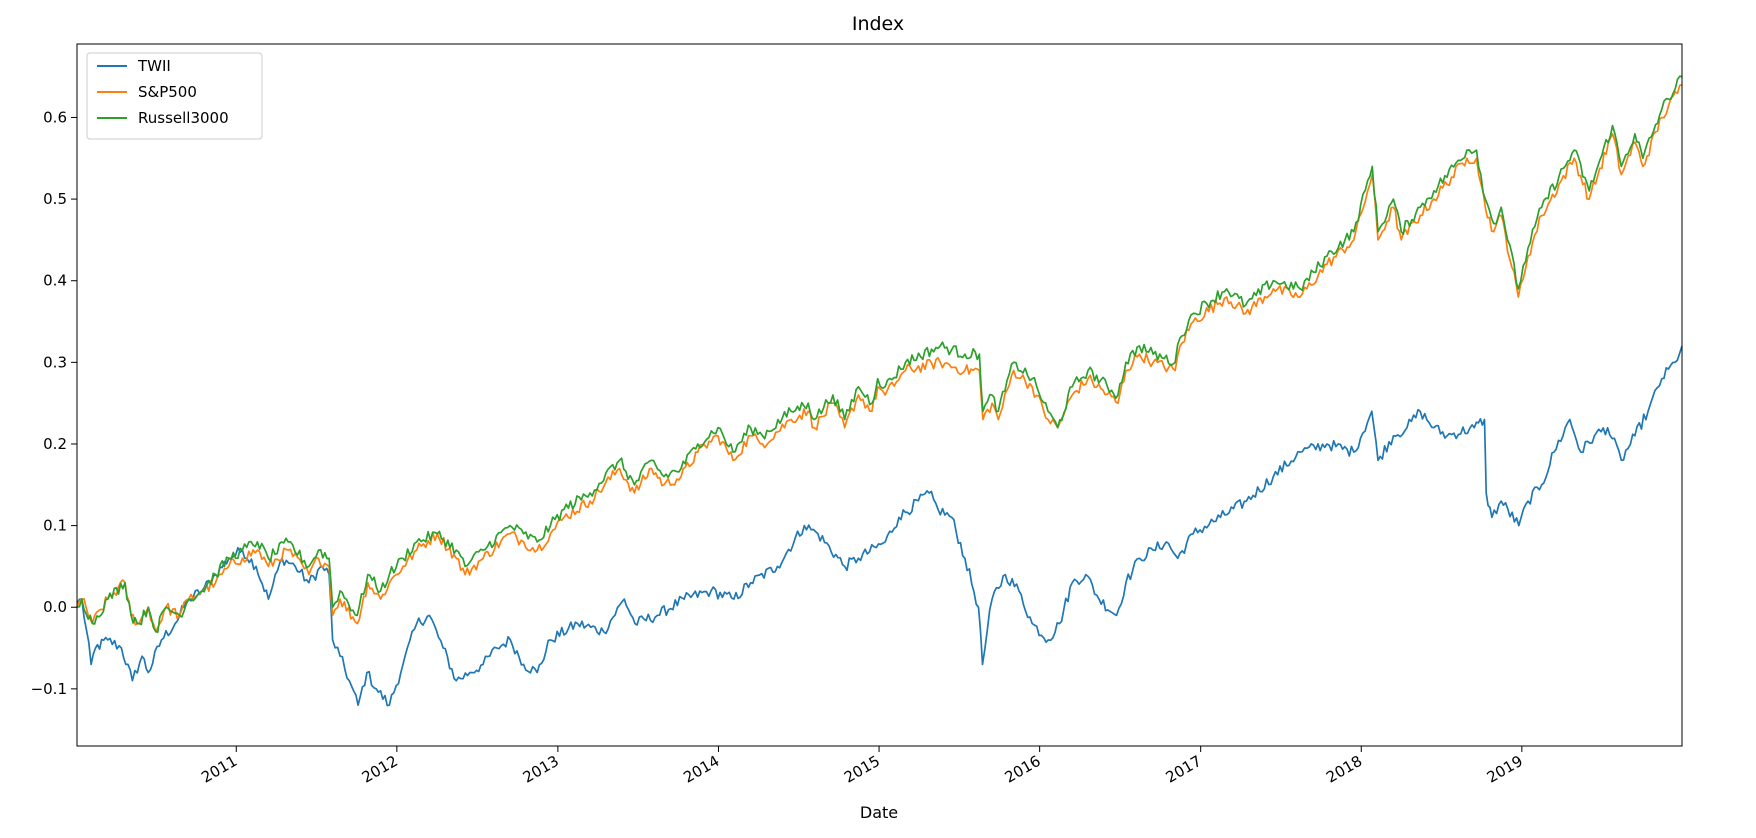 This screenshot has height=838, width=1756. I want to click on y-tick-label: 0.1, so click(55, 526).